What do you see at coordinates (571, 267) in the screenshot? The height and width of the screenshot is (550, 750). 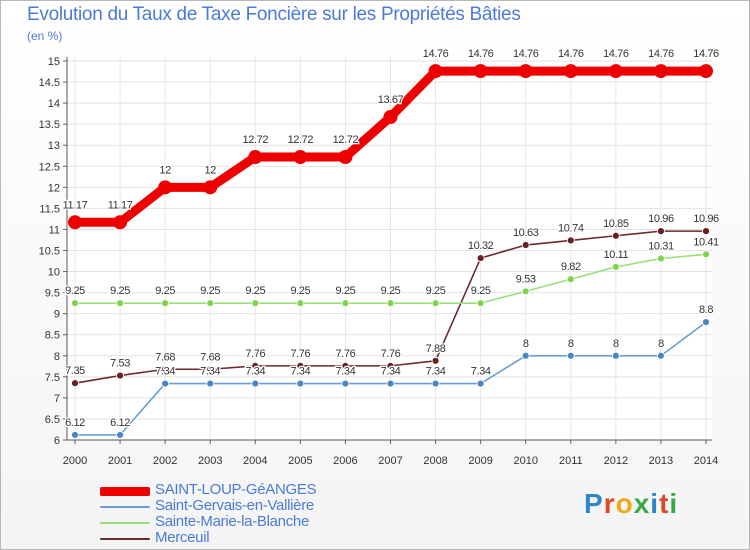 I see `data-label: 9.82` at bounding box center [571, 267].